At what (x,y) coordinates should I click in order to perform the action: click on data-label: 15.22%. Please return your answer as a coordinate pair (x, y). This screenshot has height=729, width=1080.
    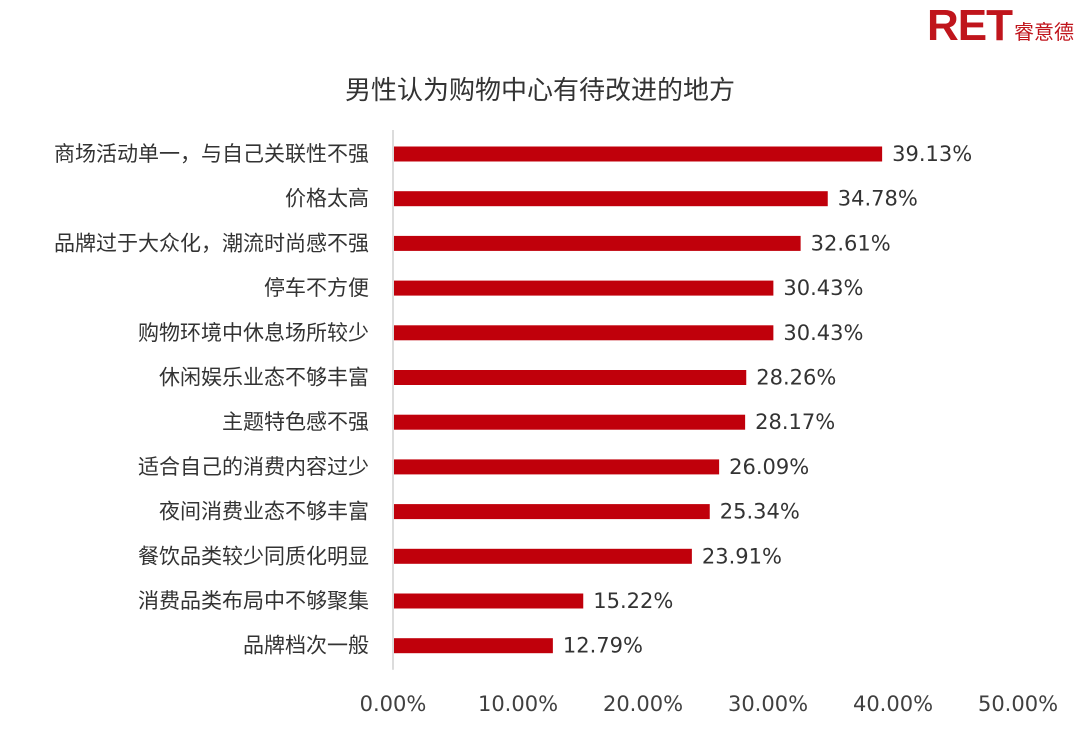
    Looking at the image, I should click on (633, 601).